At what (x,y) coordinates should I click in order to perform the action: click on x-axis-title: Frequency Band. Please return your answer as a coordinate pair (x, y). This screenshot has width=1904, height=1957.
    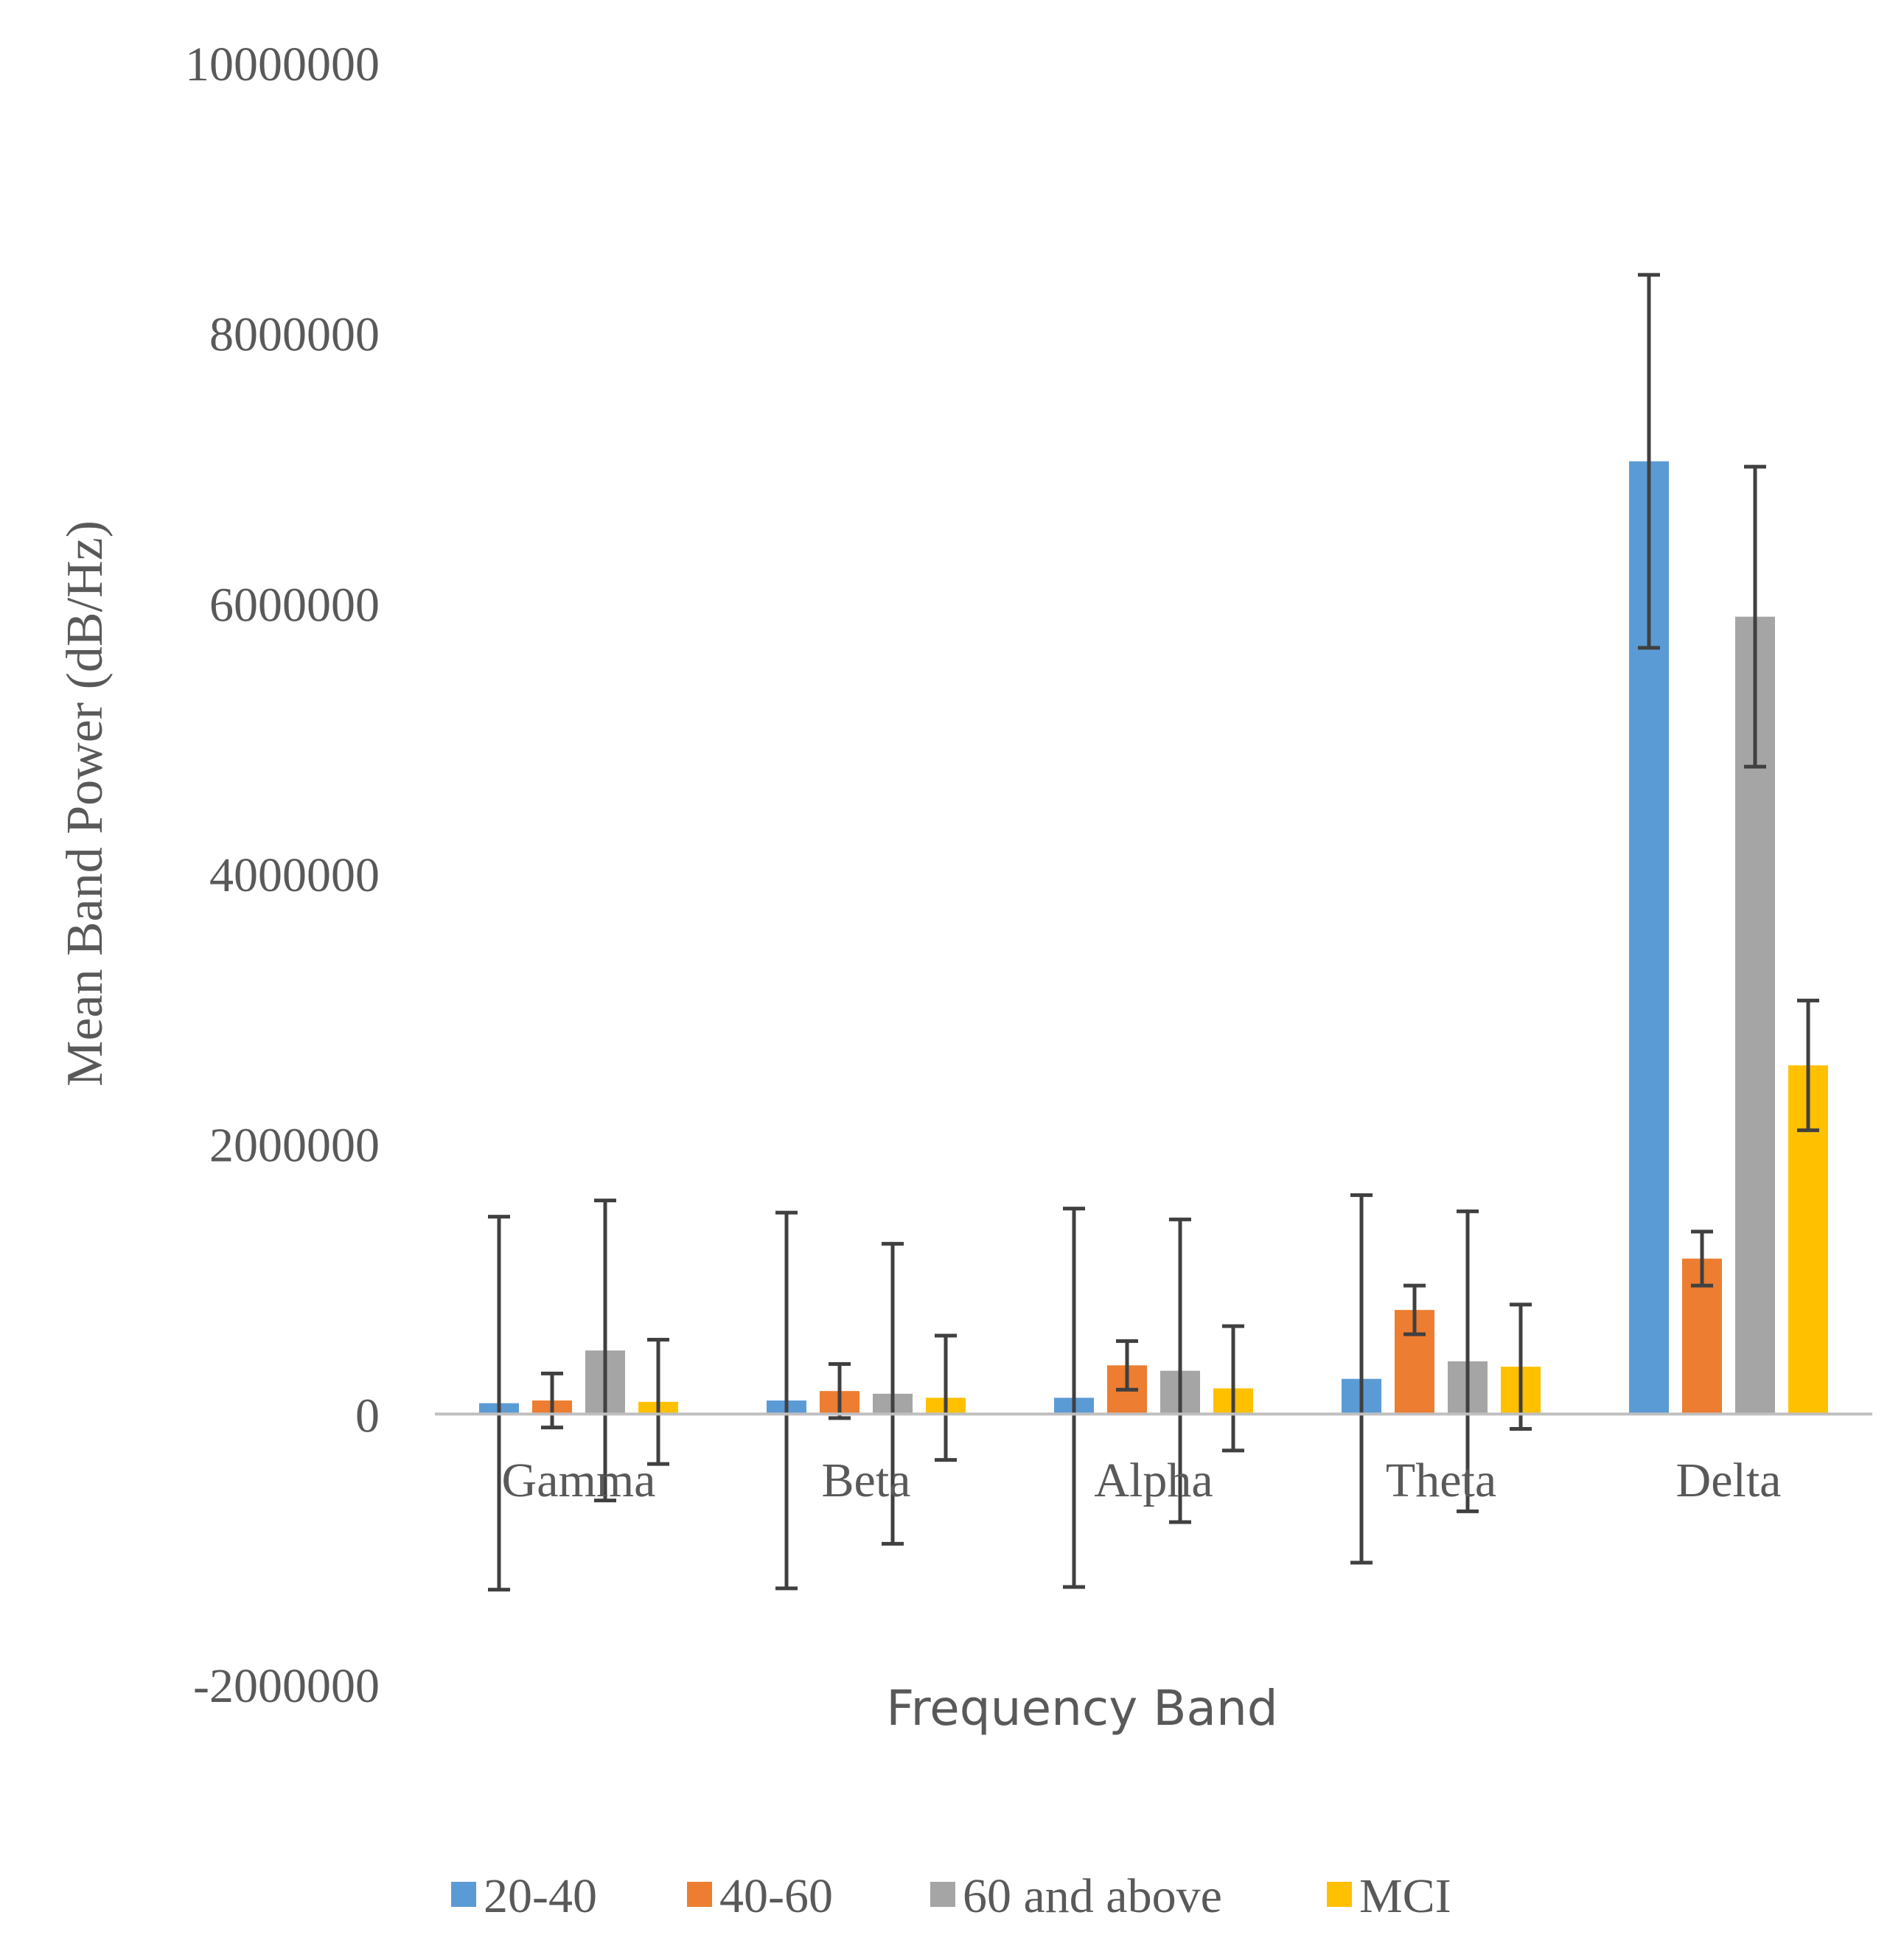
    Looking at the image, I should click on (1082, 1708).